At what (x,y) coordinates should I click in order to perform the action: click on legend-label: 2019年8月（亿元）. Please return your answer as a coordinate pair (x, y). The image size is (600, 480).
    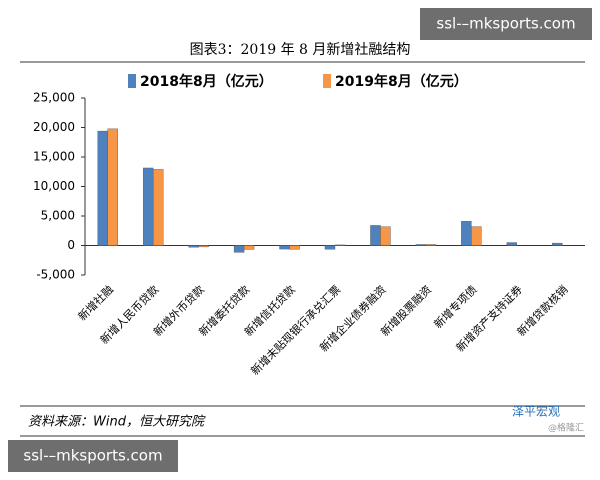
    Looking at the image, I should click on (401, 81).